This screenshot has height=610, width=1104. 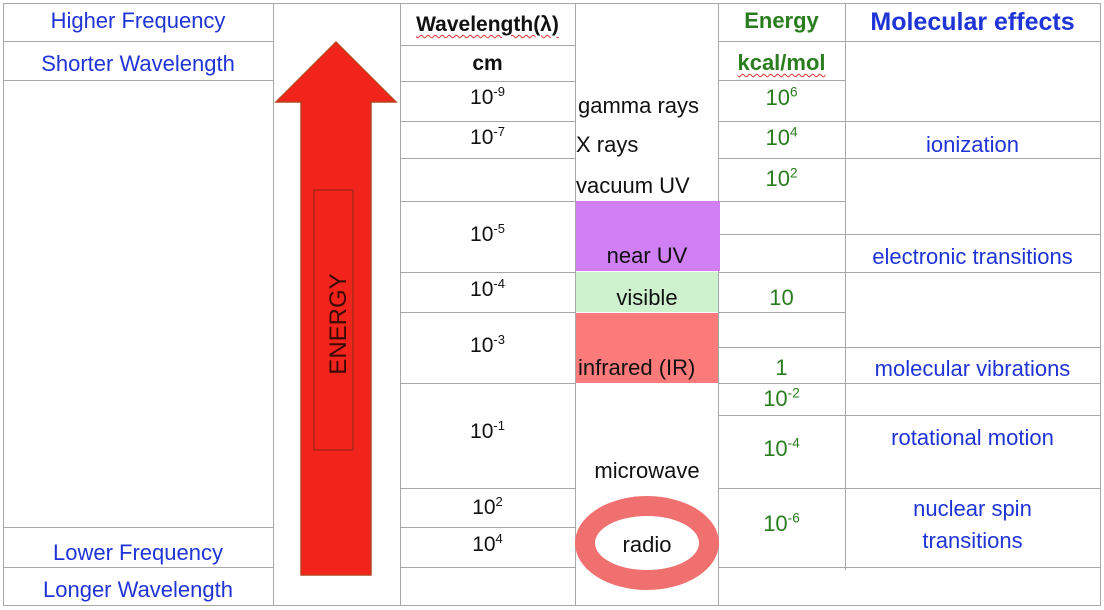 I want to click on radio-label: radio, so click(x=647, y=544).